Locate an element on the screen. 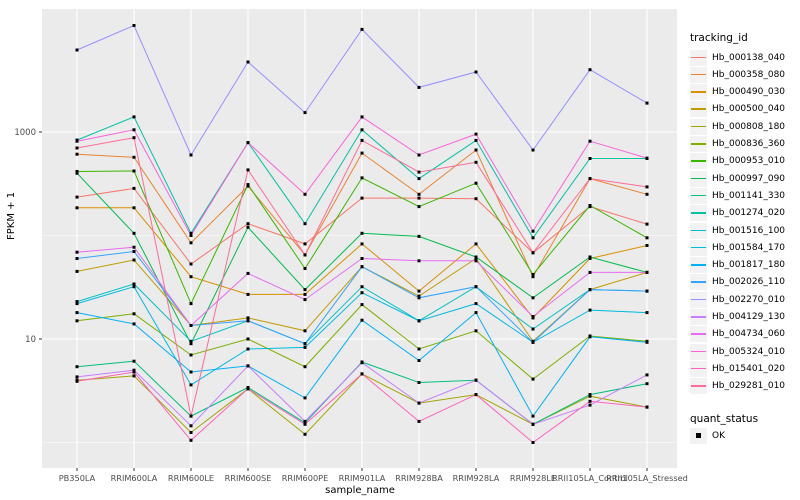 Image resolution: width=800 pixels, height=500 pixels. legend-item: Hb_000953_010 is located at coordinates (737, 161).